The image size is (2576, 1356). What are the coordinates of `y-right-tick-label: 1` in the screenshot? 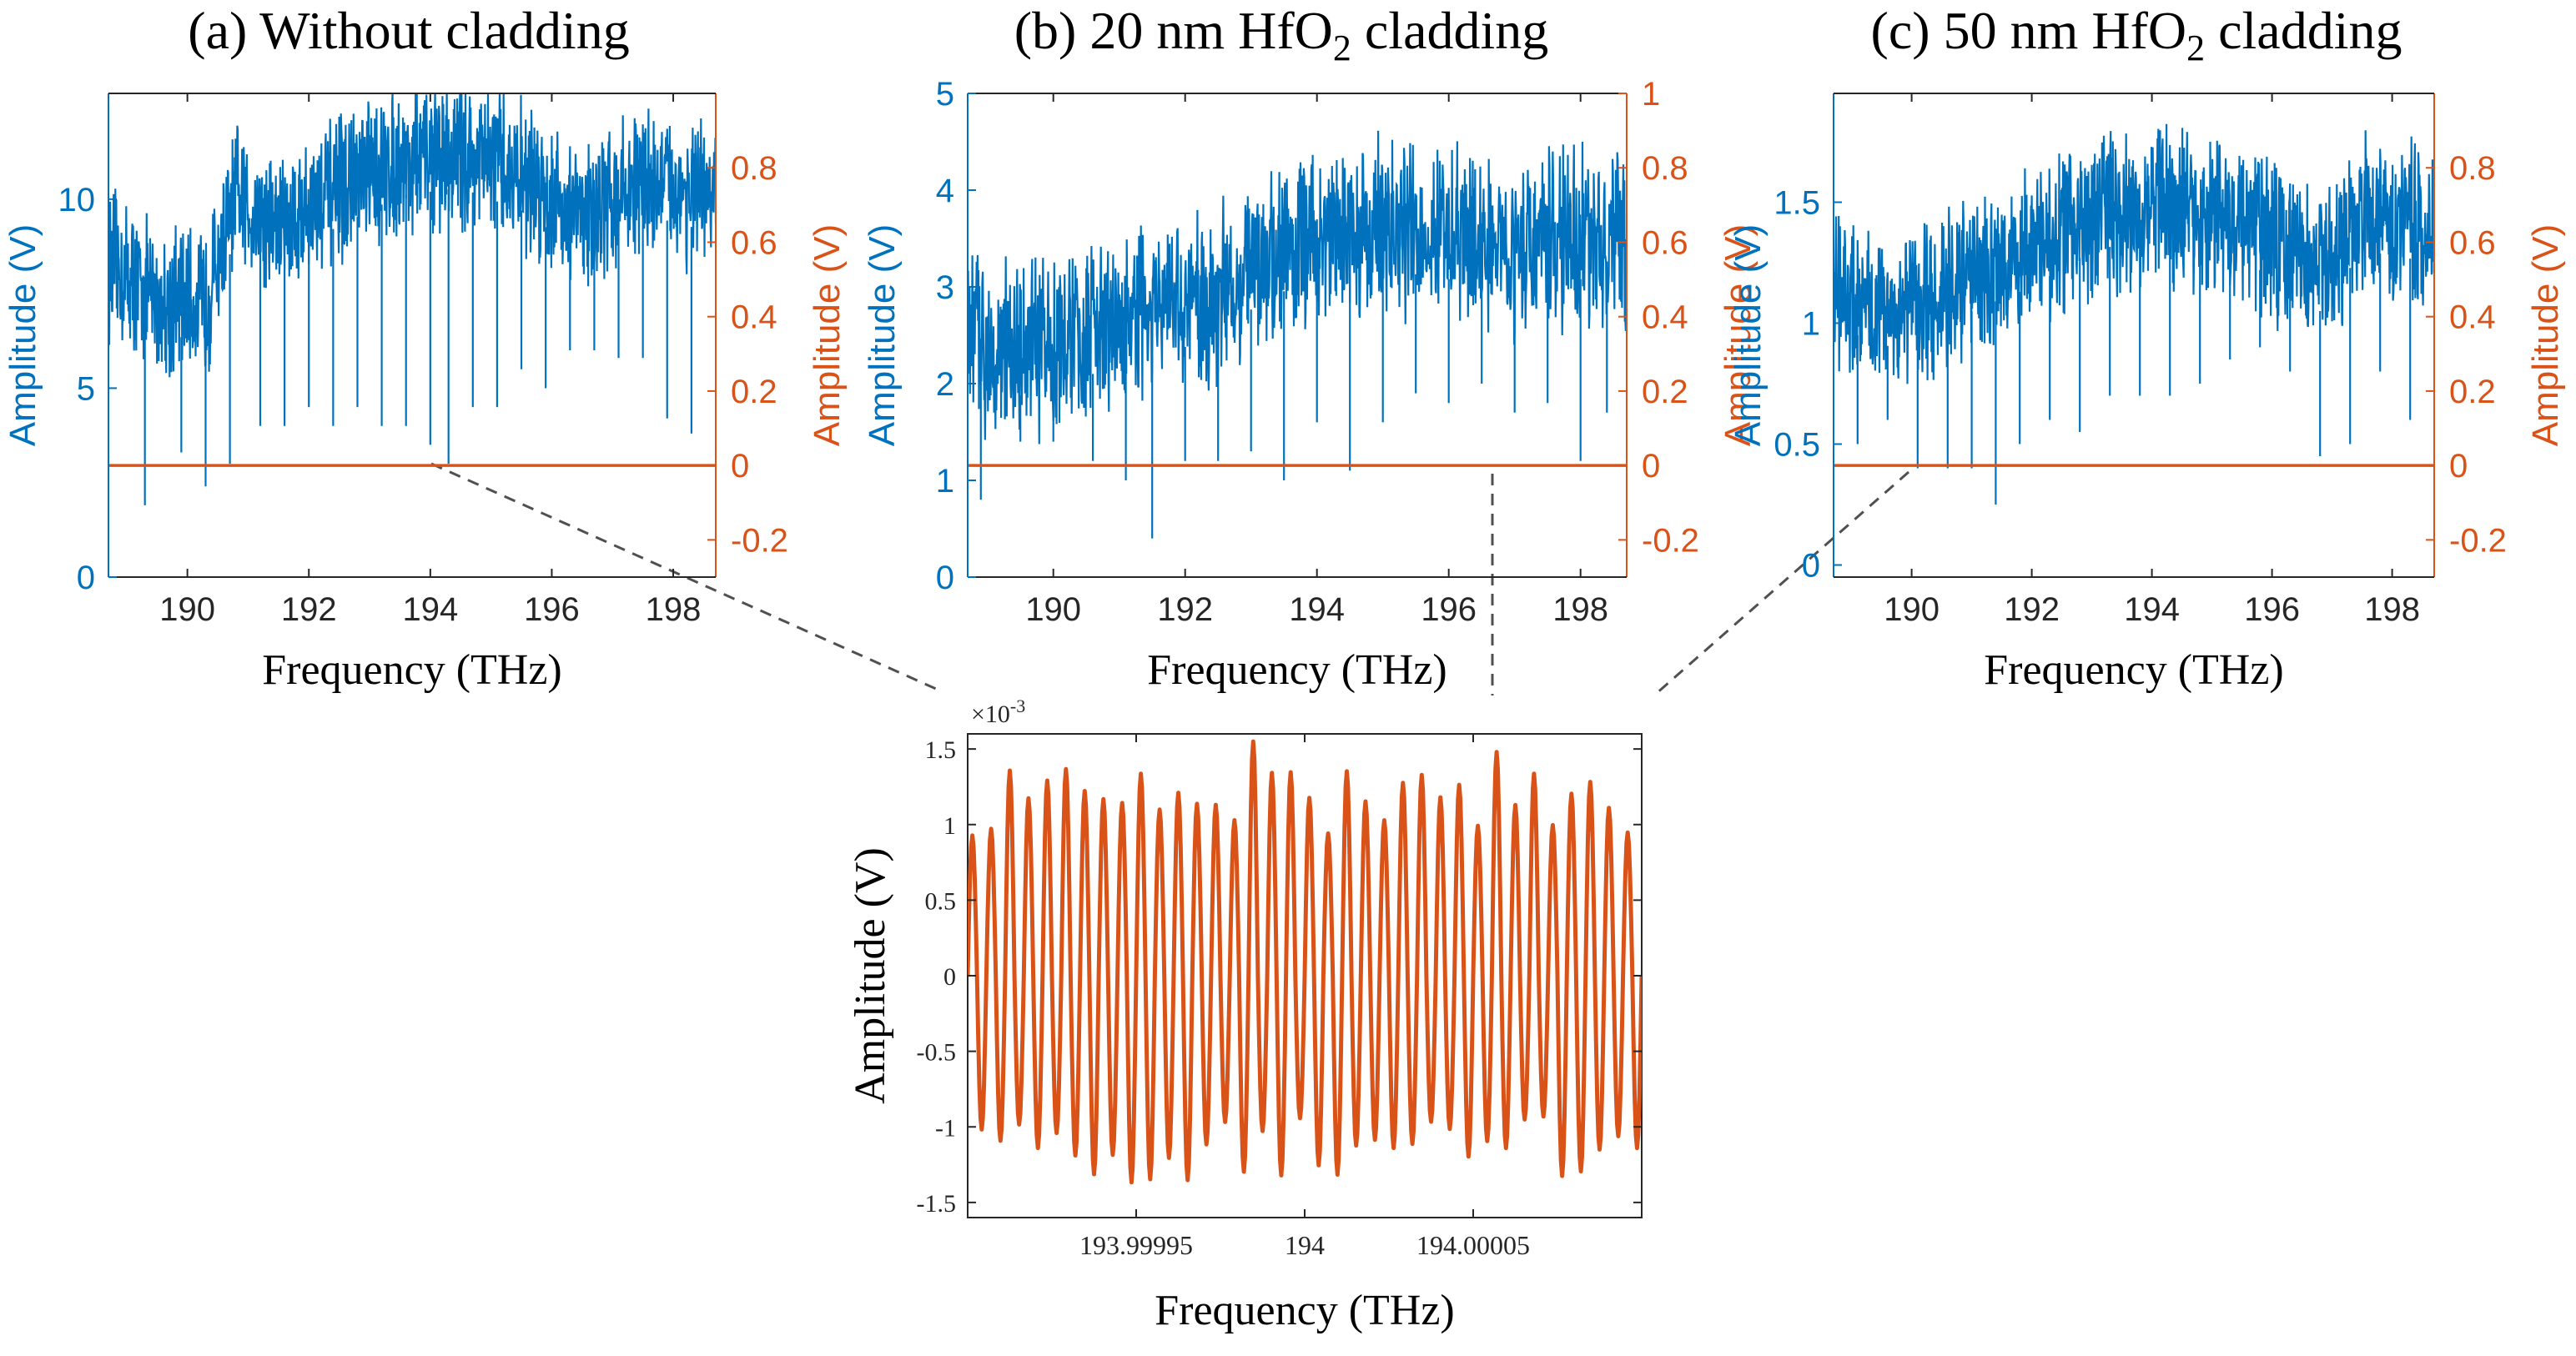 It's located at (1651, 94).